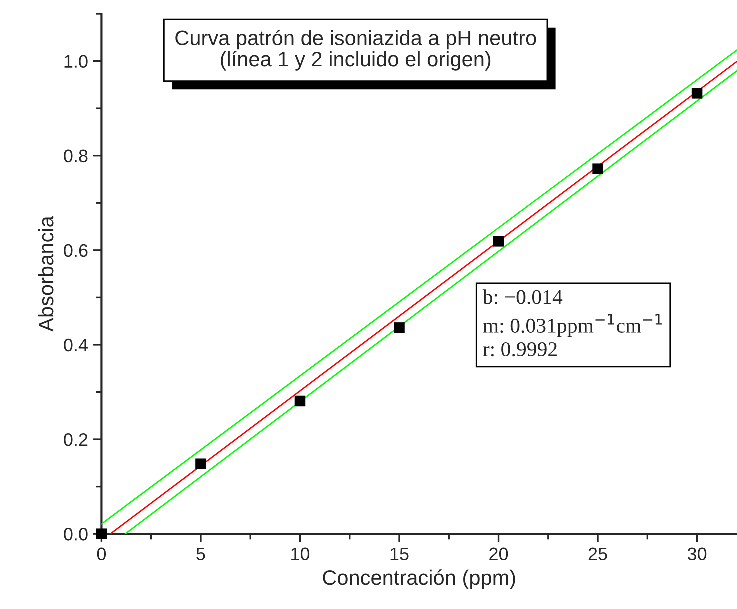 This screenshot has height=609, width=737. Describe the element at coordinates (201, 554) in the screenshot. I see `x-tick-label: 5` at that location.